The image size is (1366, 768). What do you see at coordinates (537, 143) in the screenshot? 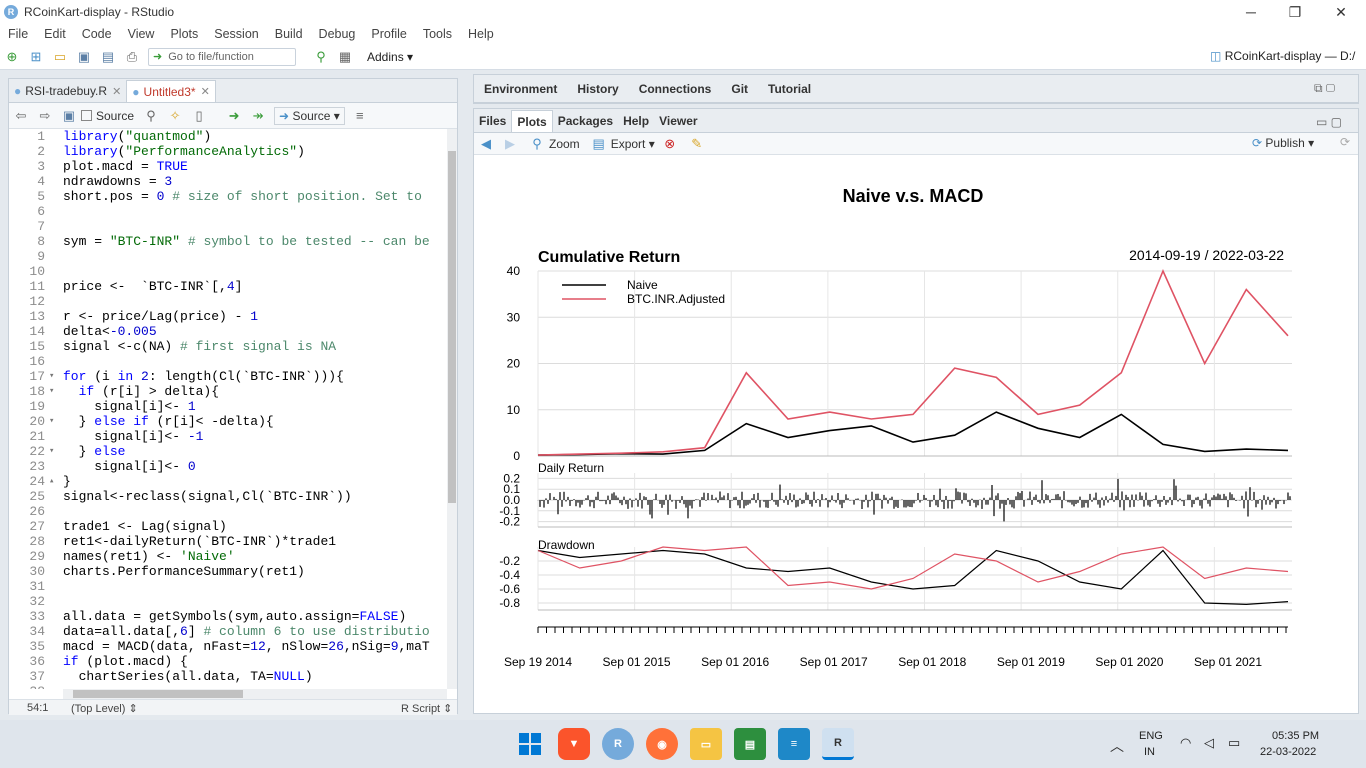
I see `zoom-icon: ⚲` at bounding box center [537, 143].